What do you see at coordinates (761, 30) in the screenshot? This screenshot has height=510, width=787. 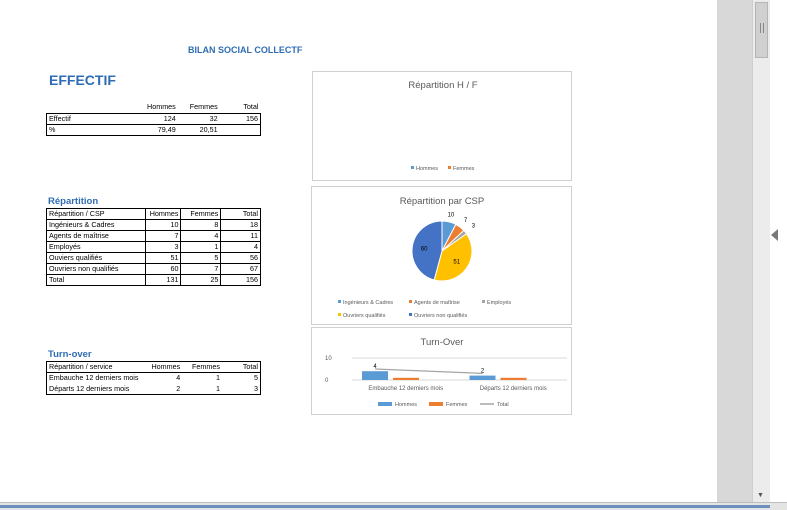 I see `scroll-thumb` at bounding box center [761, 30].